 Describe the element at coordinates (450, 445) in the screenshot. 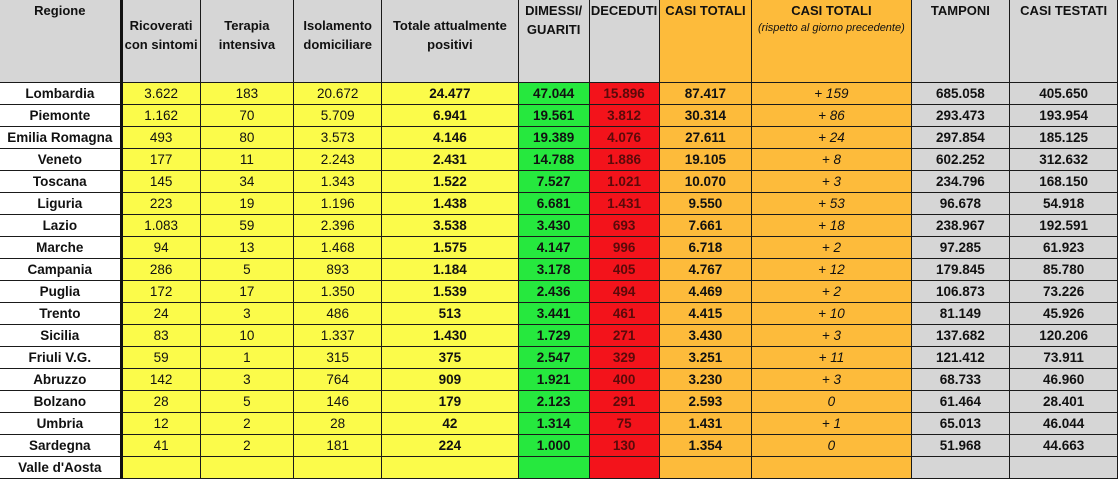

I see `cell-totale: 224` at that location.